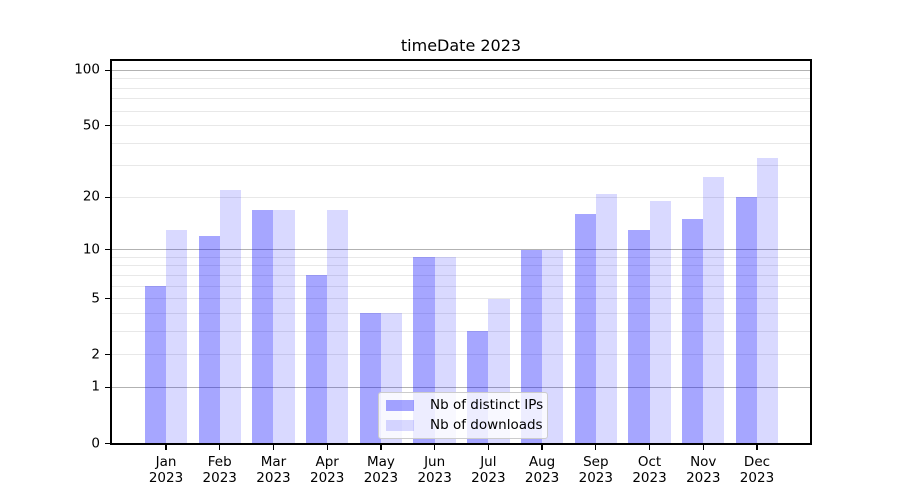 This screenshot has width=900, height=500. Describe the element at coordinates (95, 442) in the screenshot. I see `y-tick-label-0: 0` at that location.